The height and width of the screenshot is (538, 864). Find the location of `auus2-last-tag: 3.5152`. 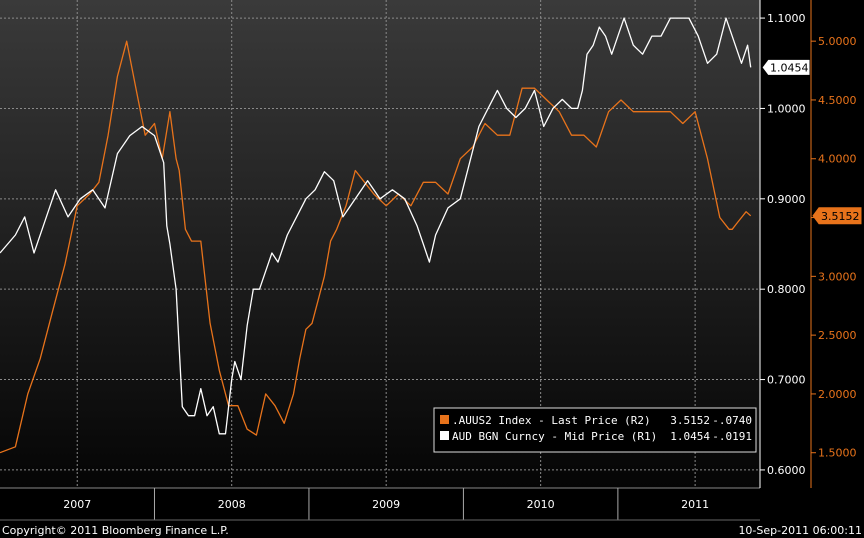

auus2-last-tag: 3.5152 is located at coordinates (840, 216).